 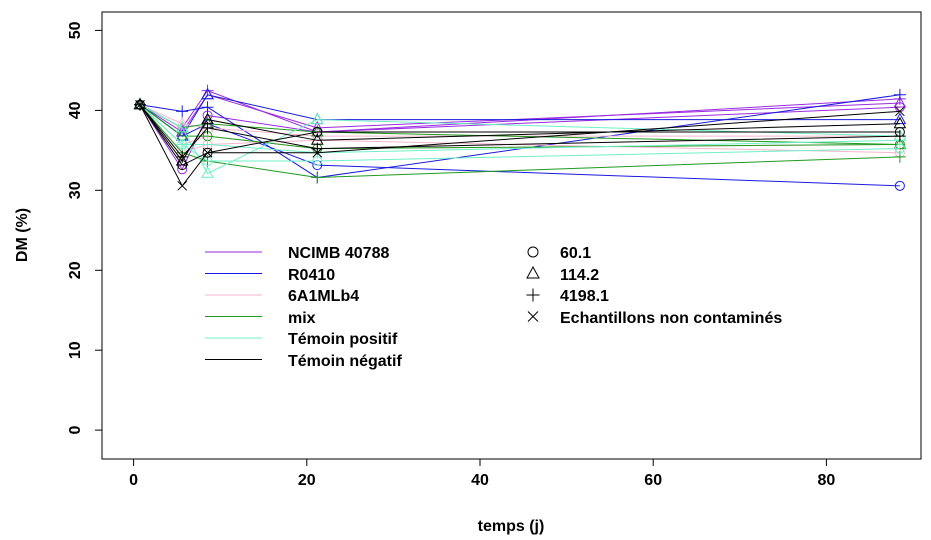 What do you see at coordinates (302, 318) in the screenshot?
I see `legend-label-mix: mix` at bounding box center [302, 318].